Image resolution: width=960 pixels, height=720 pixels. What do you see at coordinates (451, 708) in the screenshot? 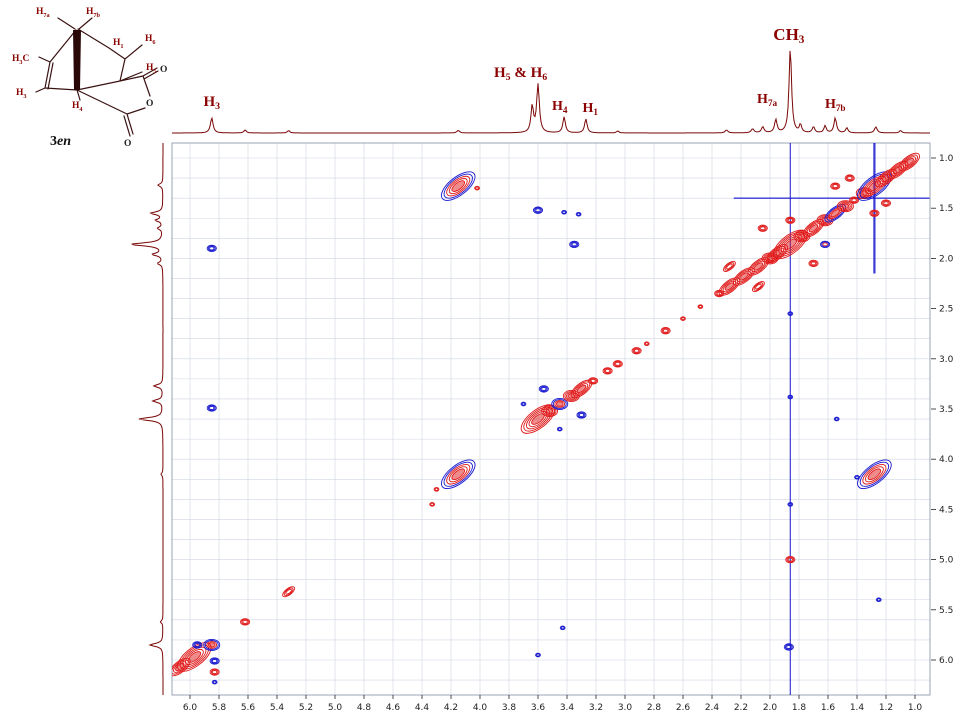
I see `x-tick-label: 4.2` at bounding box center [451, 708].